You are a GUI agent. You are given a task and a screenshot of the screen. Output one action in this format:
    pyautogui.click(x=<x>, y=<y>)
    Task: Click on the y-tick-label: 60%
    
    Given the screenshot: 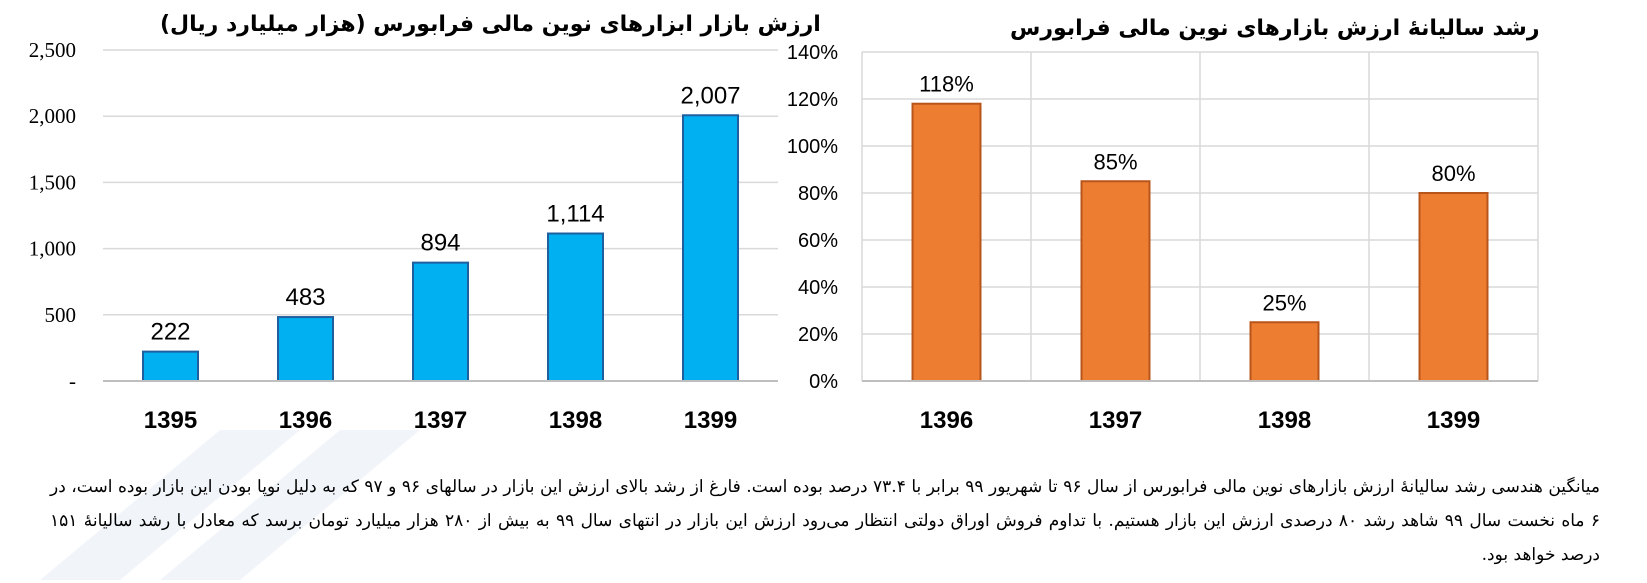 What is the action you would take?
    pyautogui.click(x=818, y=241)
    